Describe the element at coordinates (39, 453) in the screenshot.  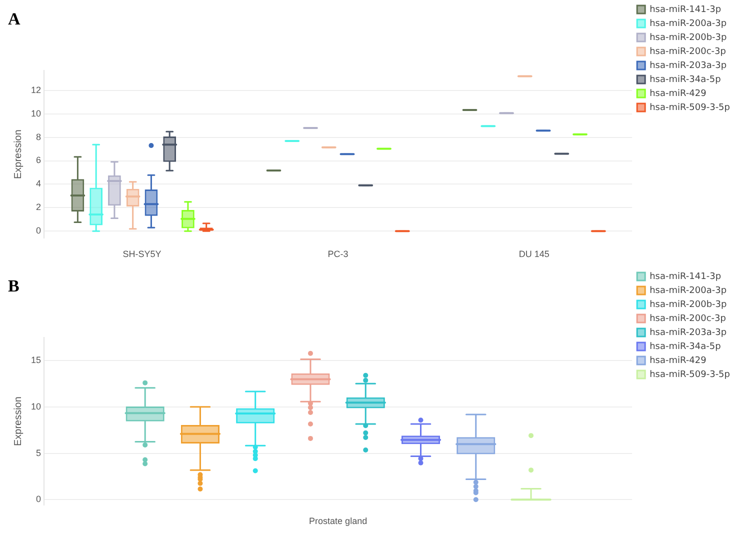
I see `y-tick-label: 5` at that location.